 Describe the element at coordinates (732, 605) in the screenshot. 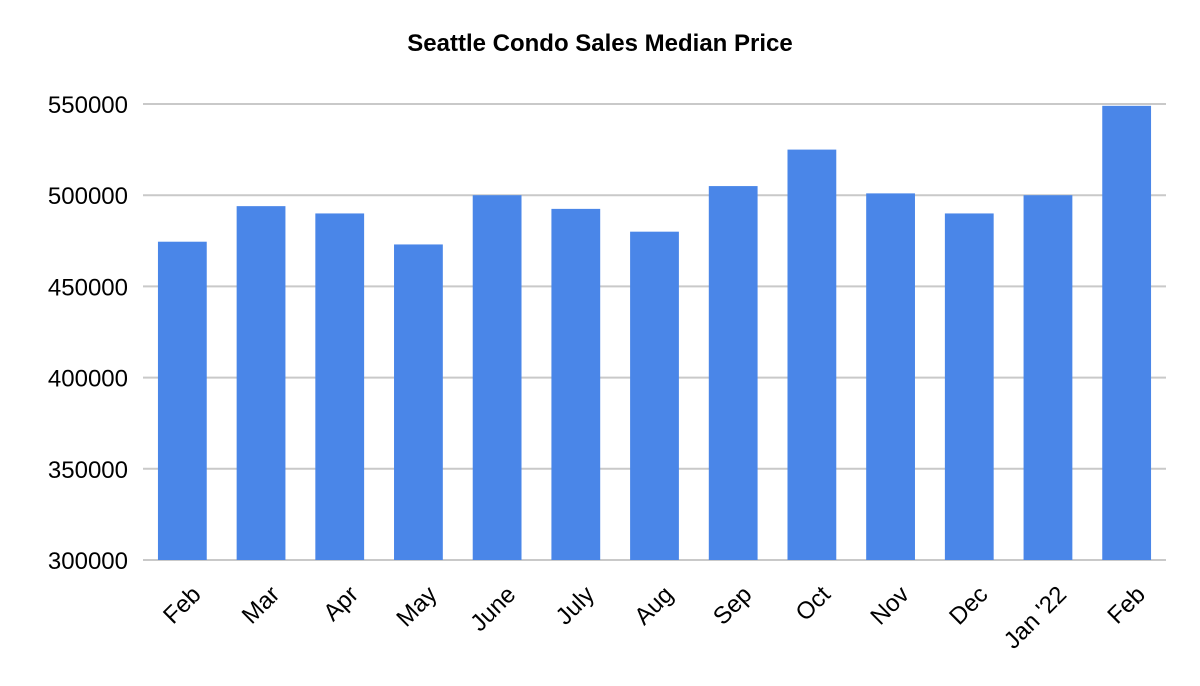

I see `x-tick-label: Sep` at that location.